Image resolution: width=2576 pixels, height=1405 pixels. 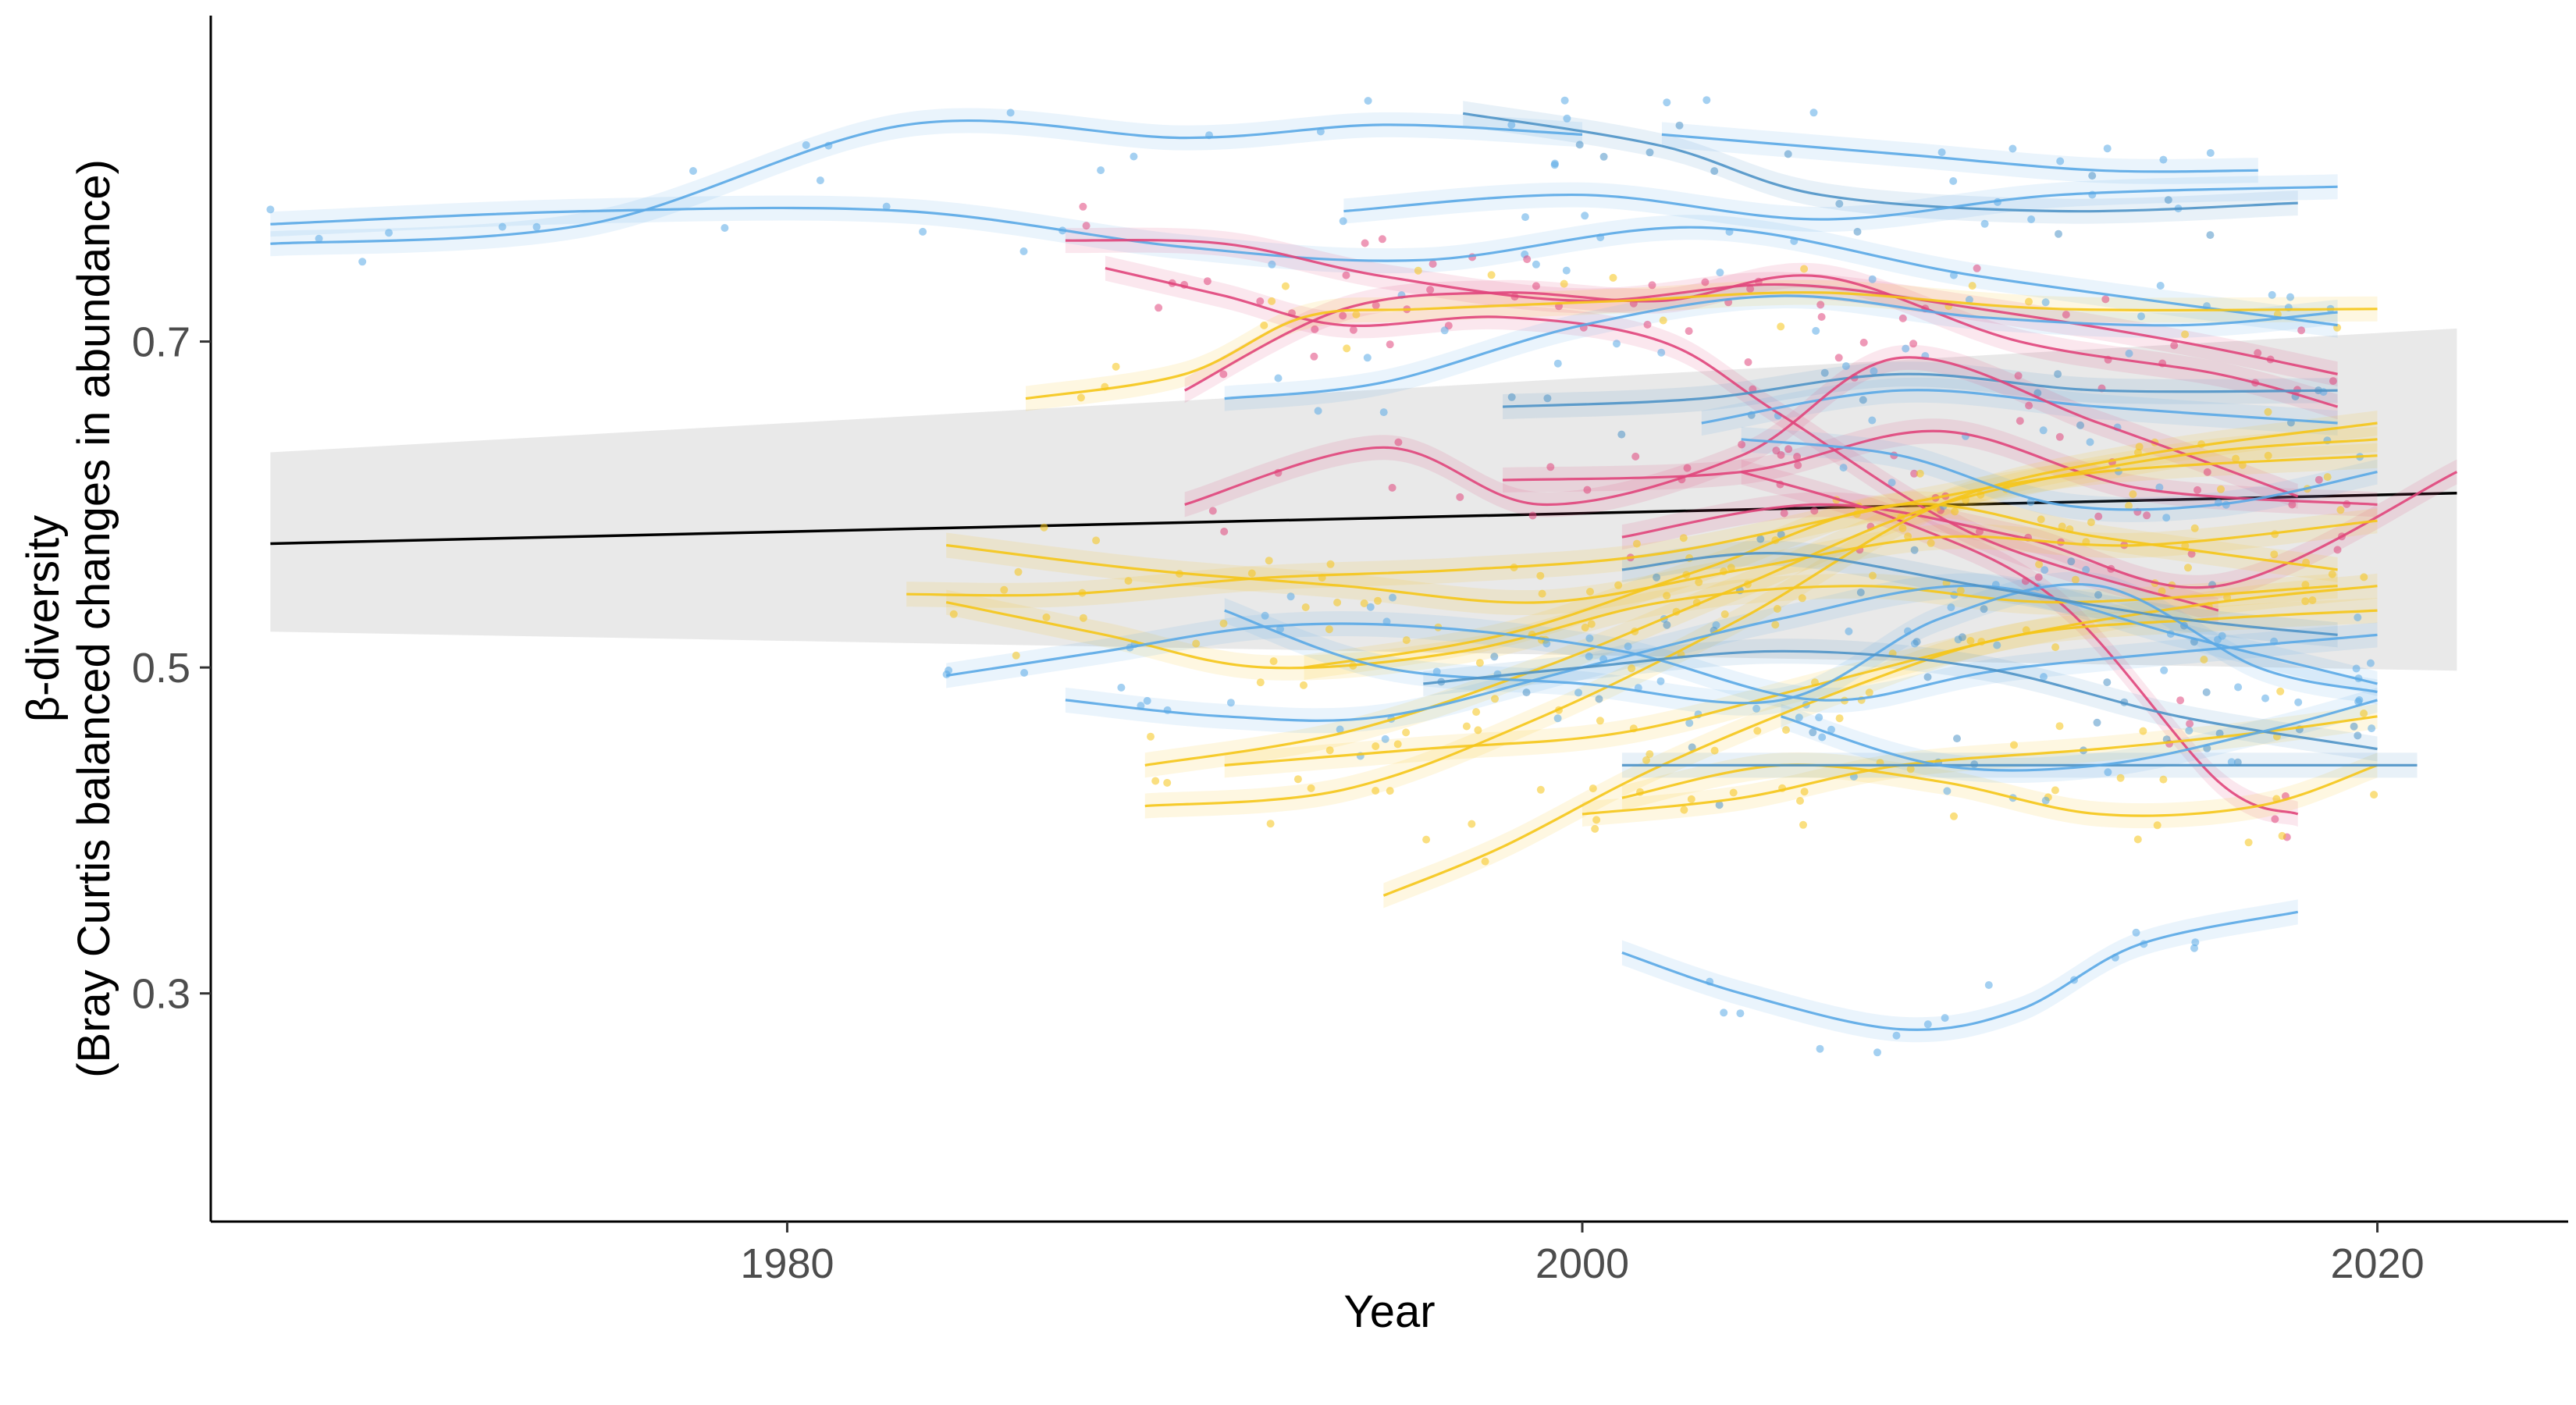 I want to click on x-tick-label: 1980, so click(x=787, y=1264).